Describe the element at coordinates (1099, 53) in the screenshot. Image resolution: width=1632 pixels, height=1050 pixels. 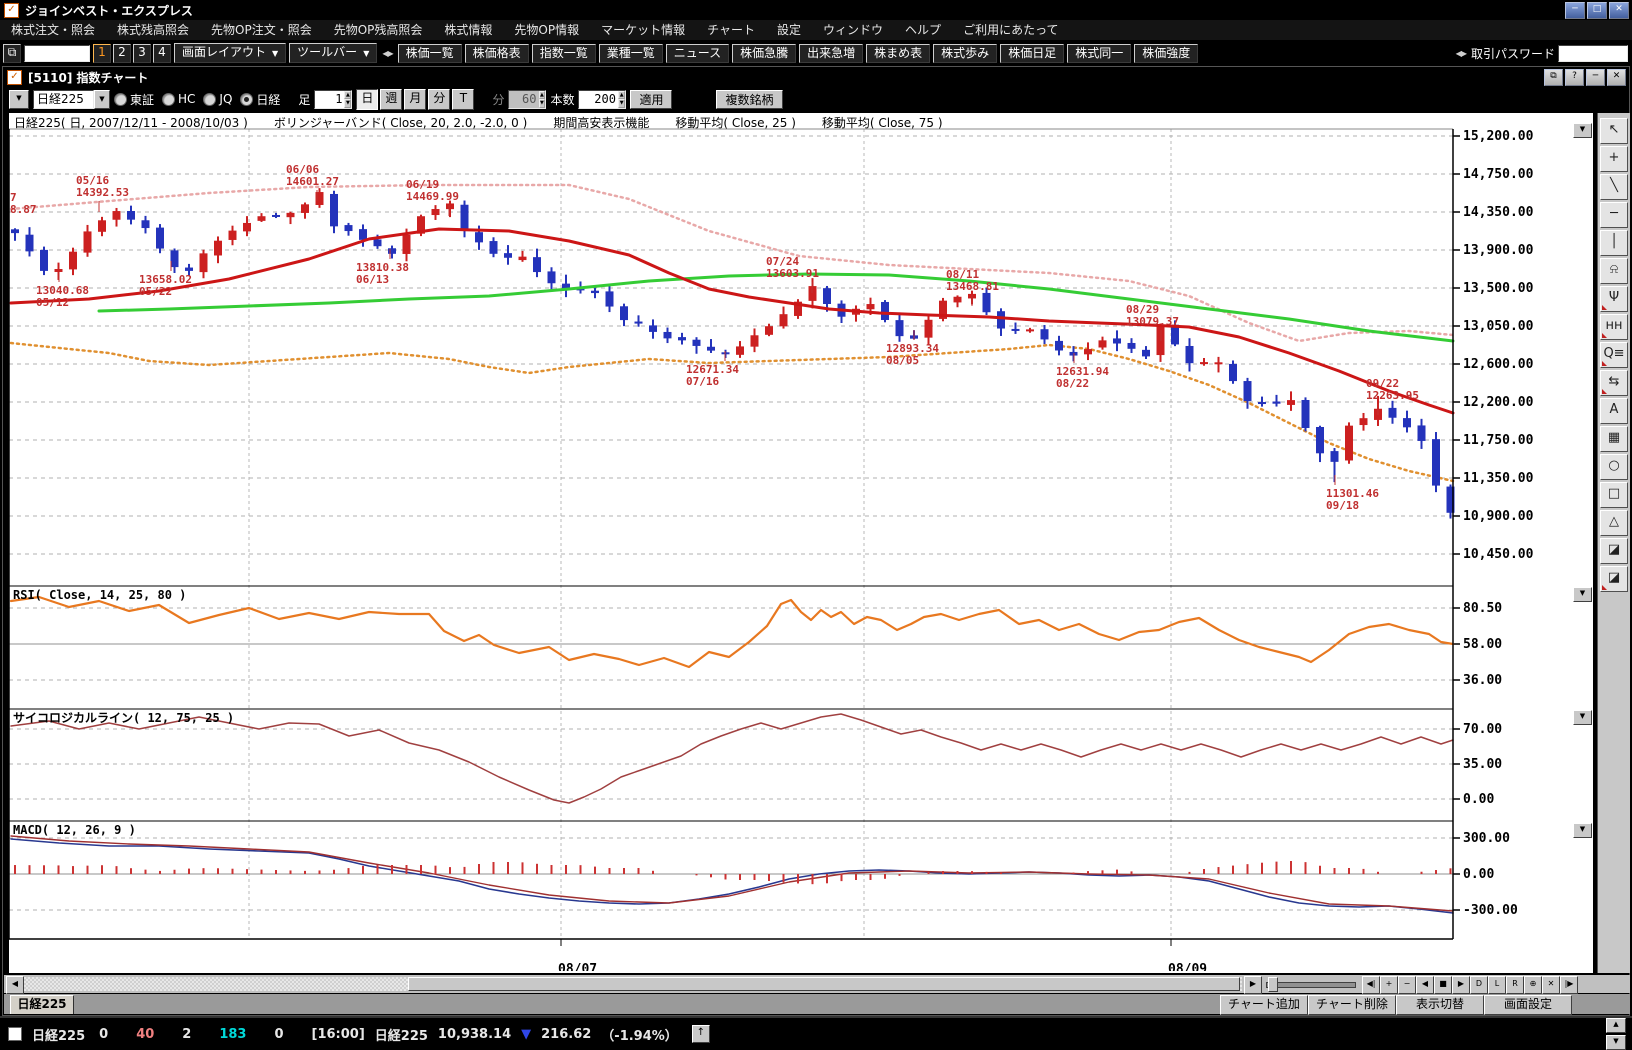
I see `quick-button-株式同一: 株式同一` at that location.